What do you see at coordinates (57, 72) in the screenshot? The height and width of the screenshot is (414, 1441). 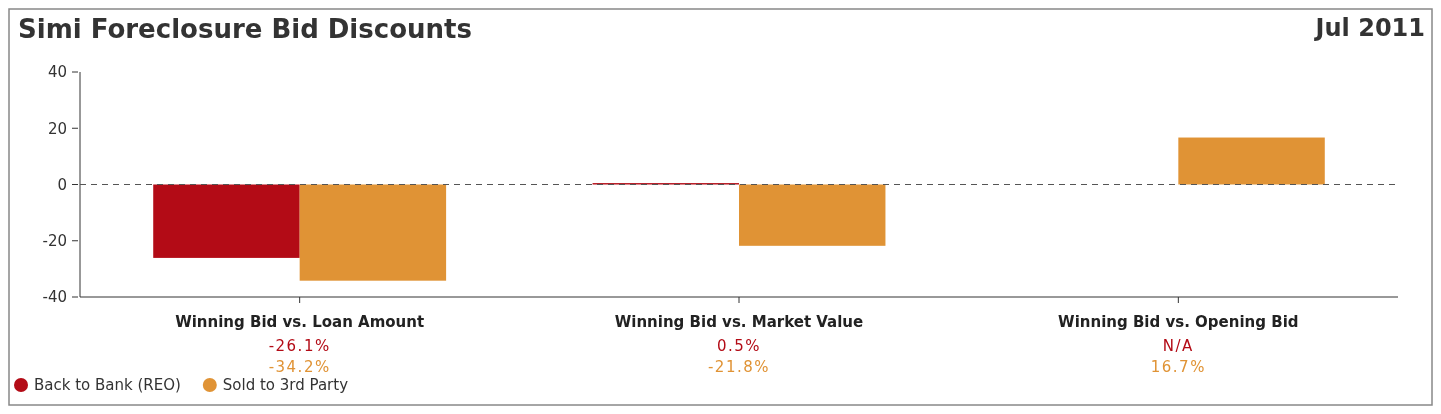 I see `y-tick-label: 40` at bounding box center [57, 72].